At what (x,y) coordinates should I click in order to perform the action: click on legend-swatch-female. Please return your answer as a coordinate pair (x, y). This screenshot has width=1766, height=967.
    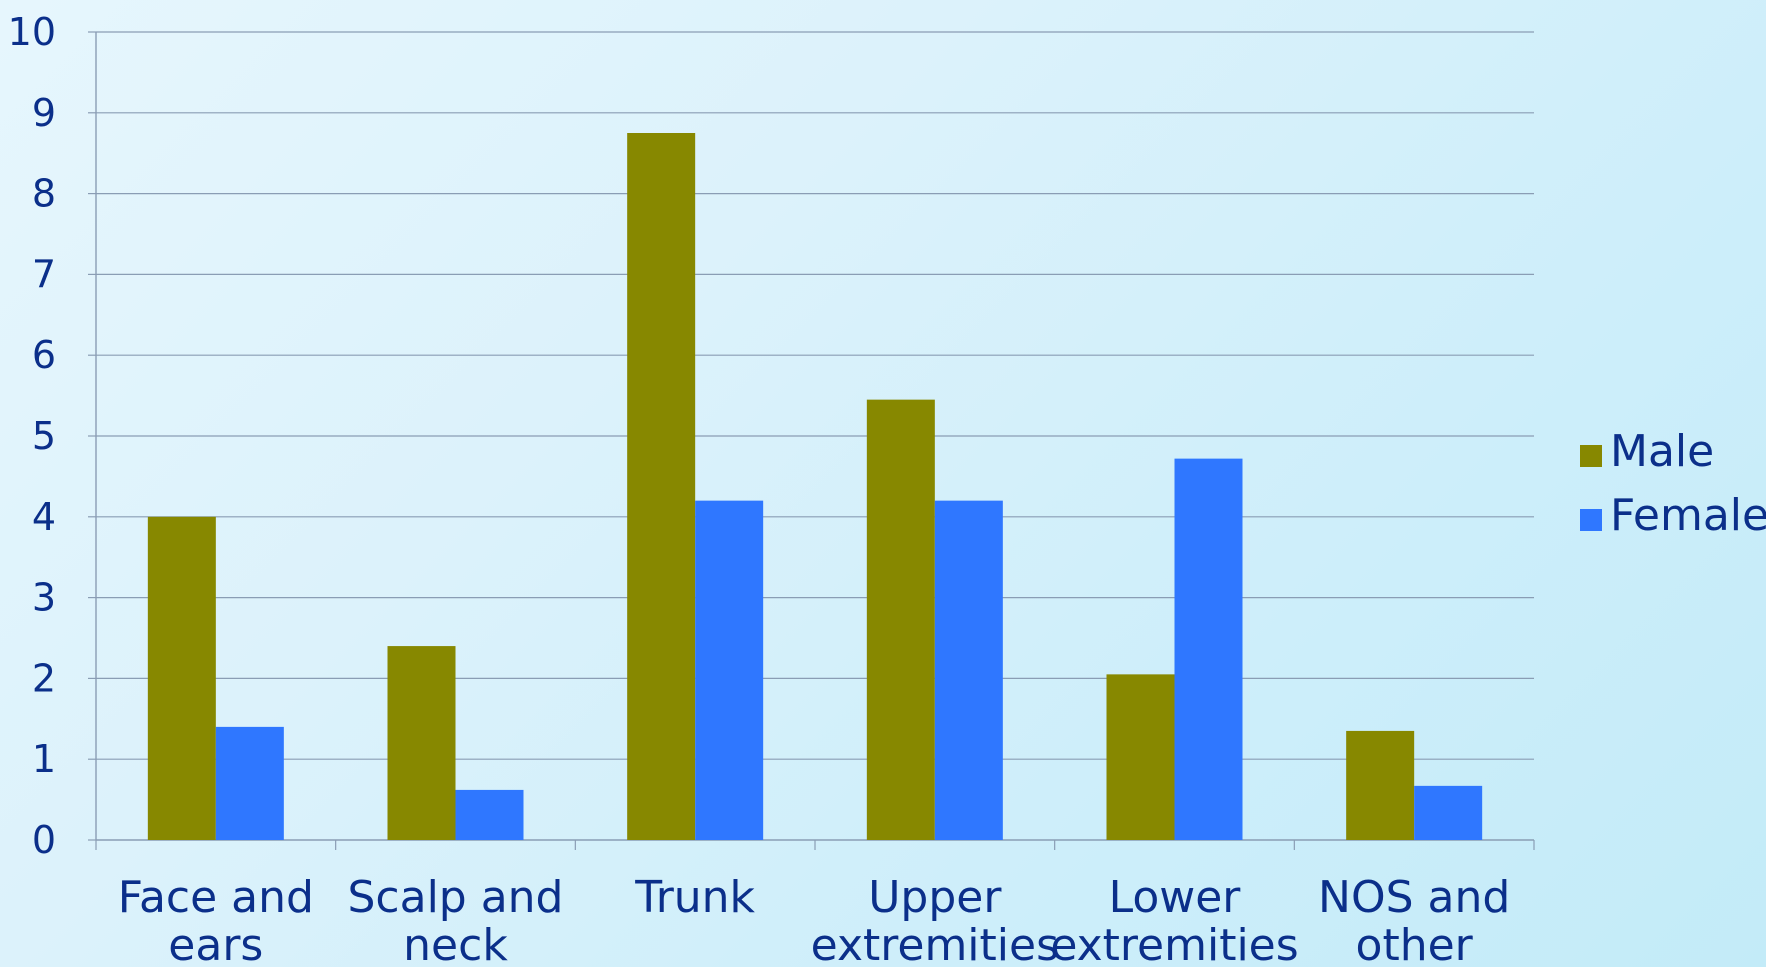
    Looking at the image, I should click on (1591, 520).